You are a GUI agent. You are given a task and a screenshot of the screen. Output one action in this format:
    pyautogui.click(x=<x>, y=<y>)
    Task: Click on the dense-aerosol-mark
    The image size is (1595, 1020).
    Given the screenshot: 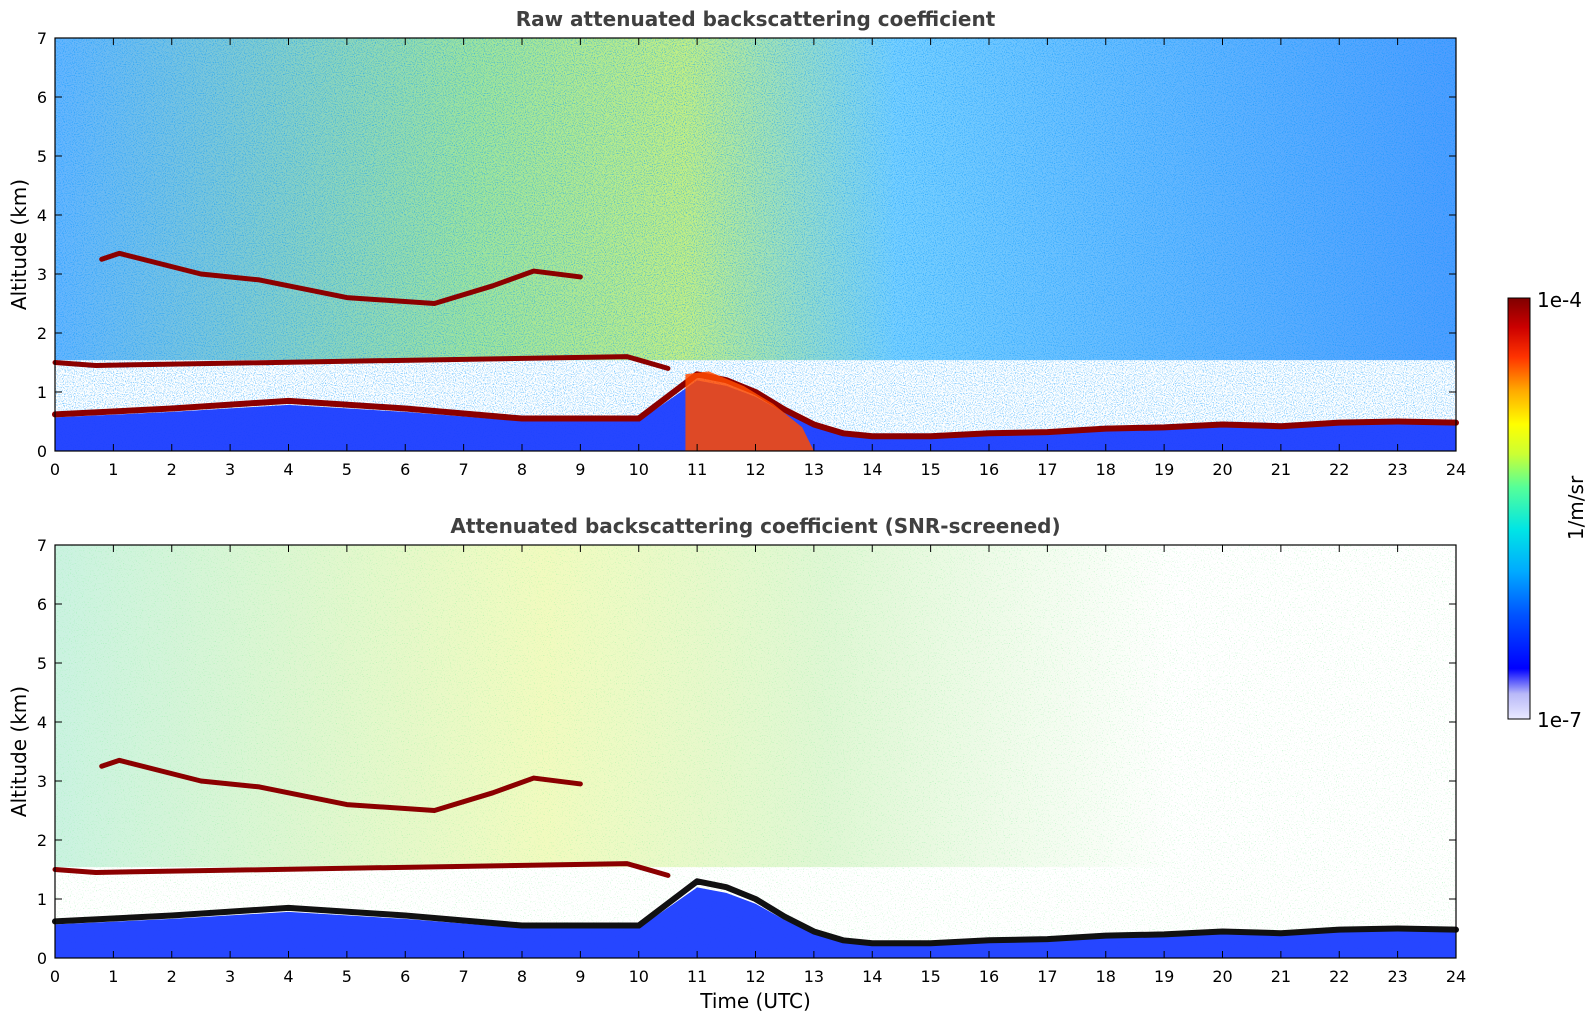 What is the action you would take?
    pyautogui.click(x=749, y=411)
    